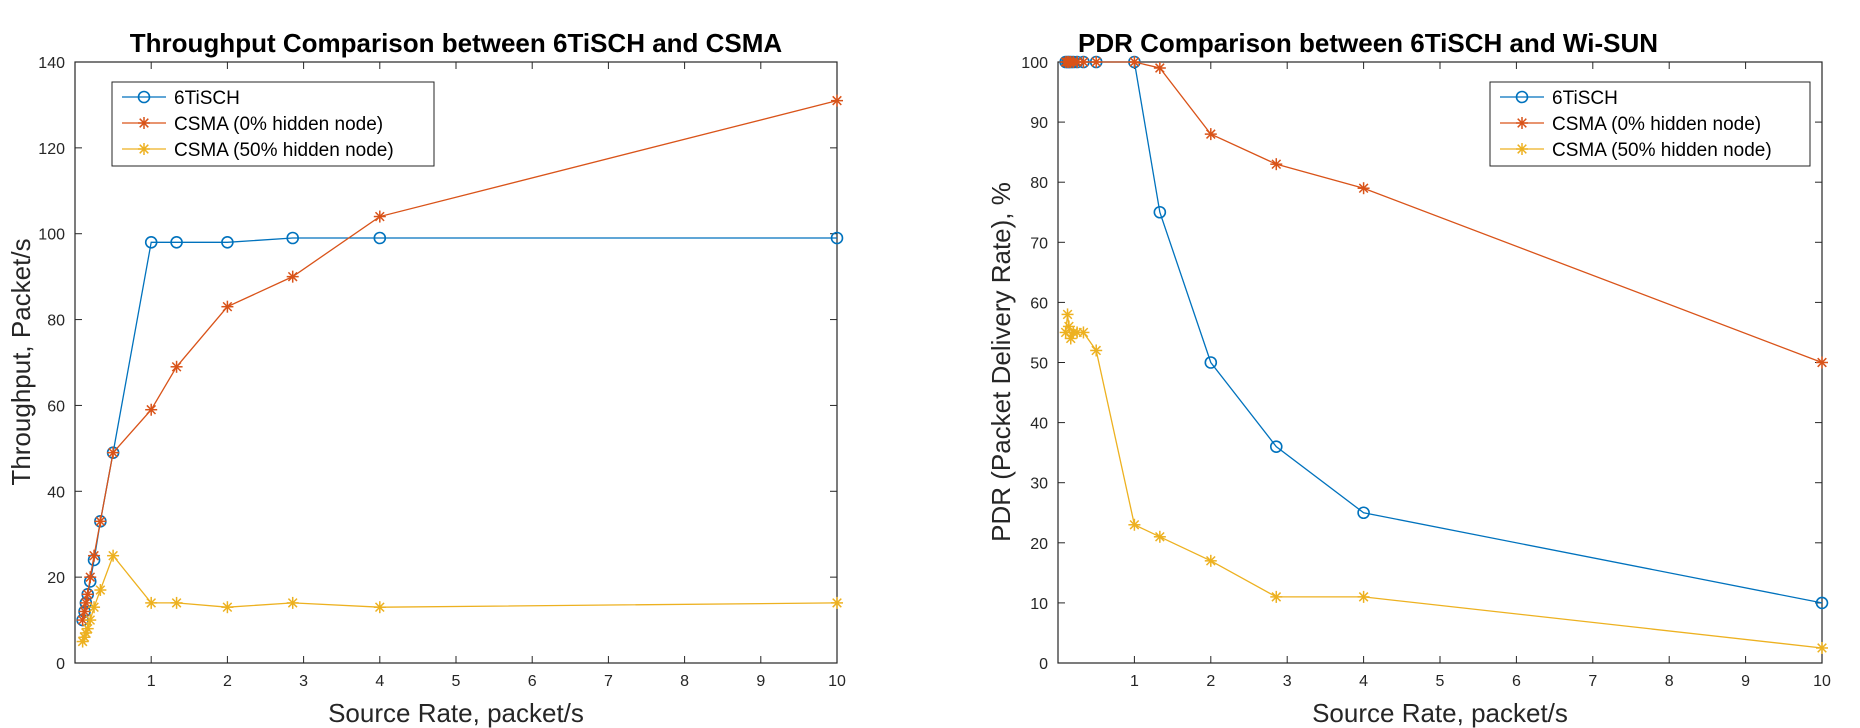 This screenshot has height=728, width=1860. Describe the element at coordinates (608, 681) in the screenshot. I see `throughput-x-tick-label: 7` at that location.